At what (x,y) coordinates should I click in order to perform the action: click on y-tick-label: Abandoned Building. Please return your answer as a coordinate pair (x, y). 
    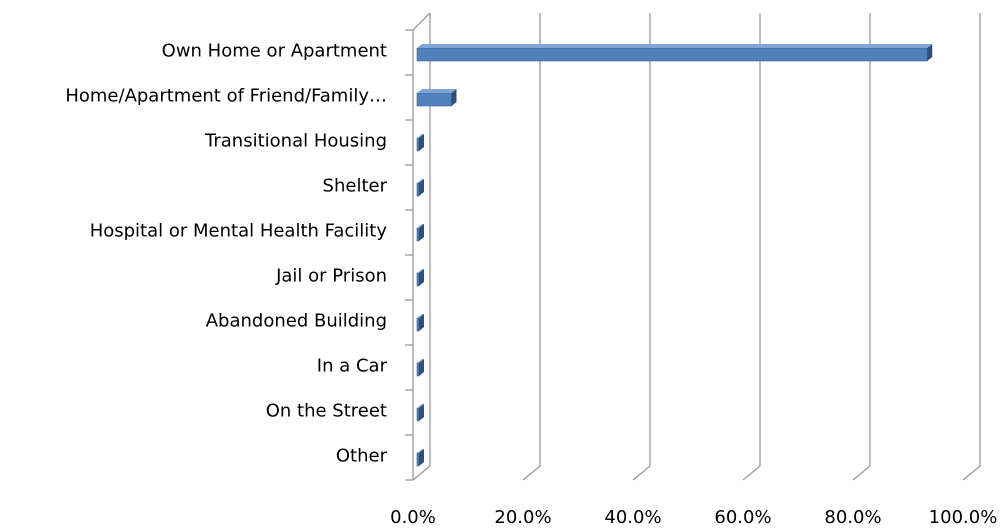
    Looking at the image, I should click on (296, 321).